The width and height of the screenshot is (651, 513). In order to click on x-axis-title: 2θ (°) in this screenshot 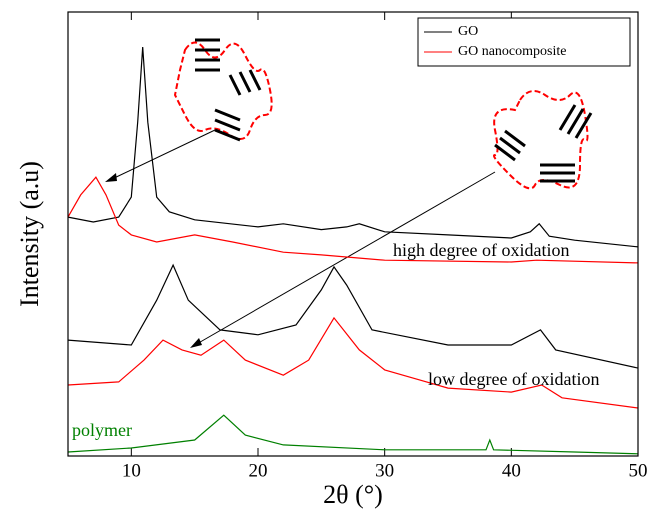, I will do `click(353, 494)`.